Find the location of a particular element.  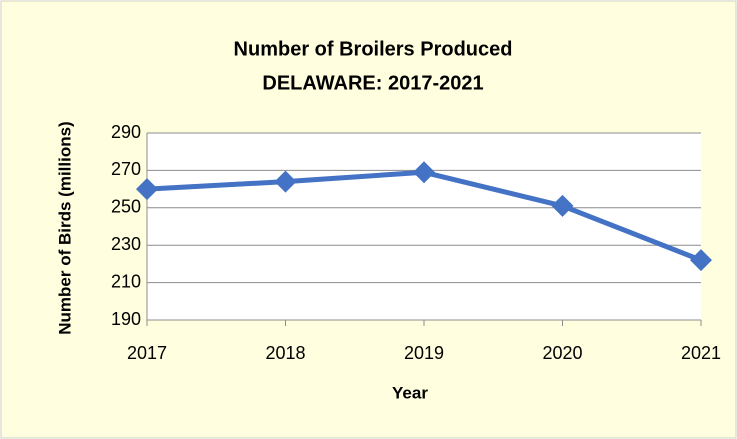

x-tick-label: 2019 is located at coordinates (424, 353).